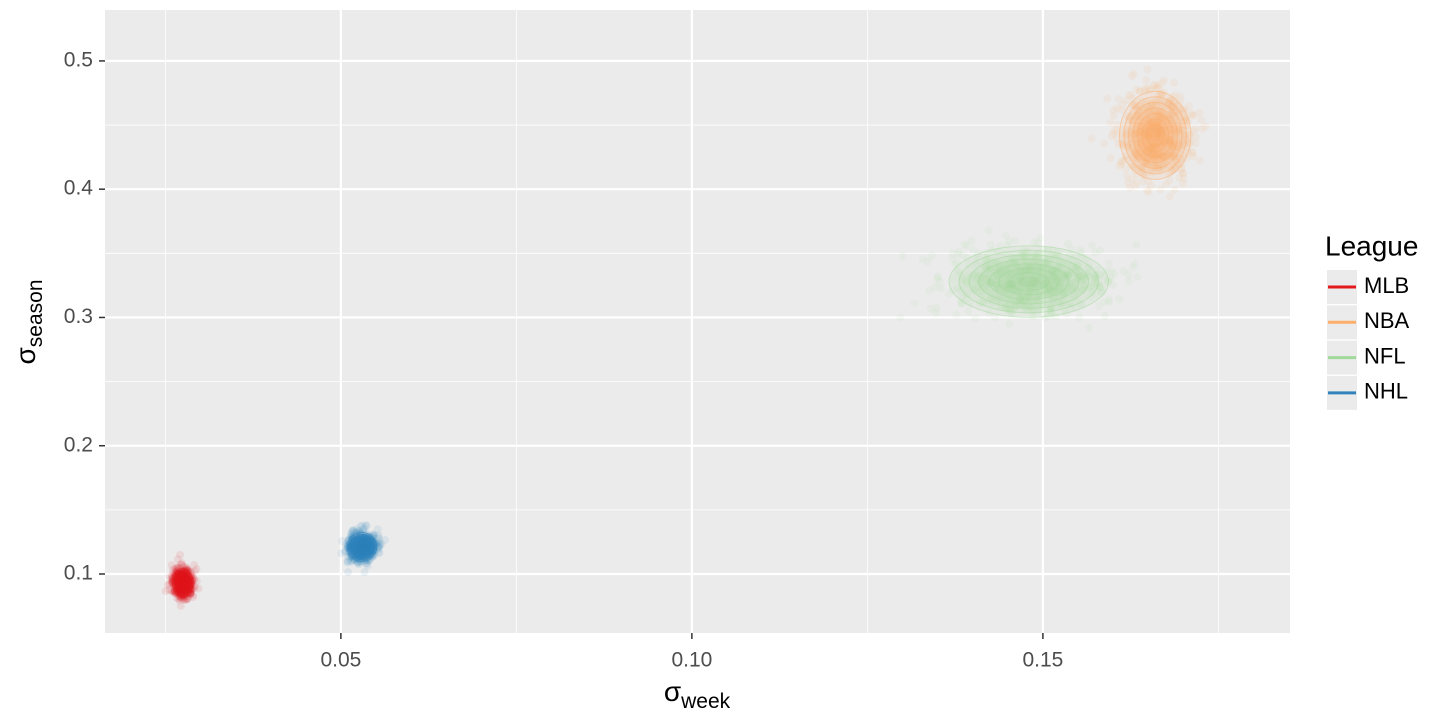  What do you see at coordinates (1371, 245) in the screenshot?
I see `legend-title: League` at bounding box center [1371, 245].